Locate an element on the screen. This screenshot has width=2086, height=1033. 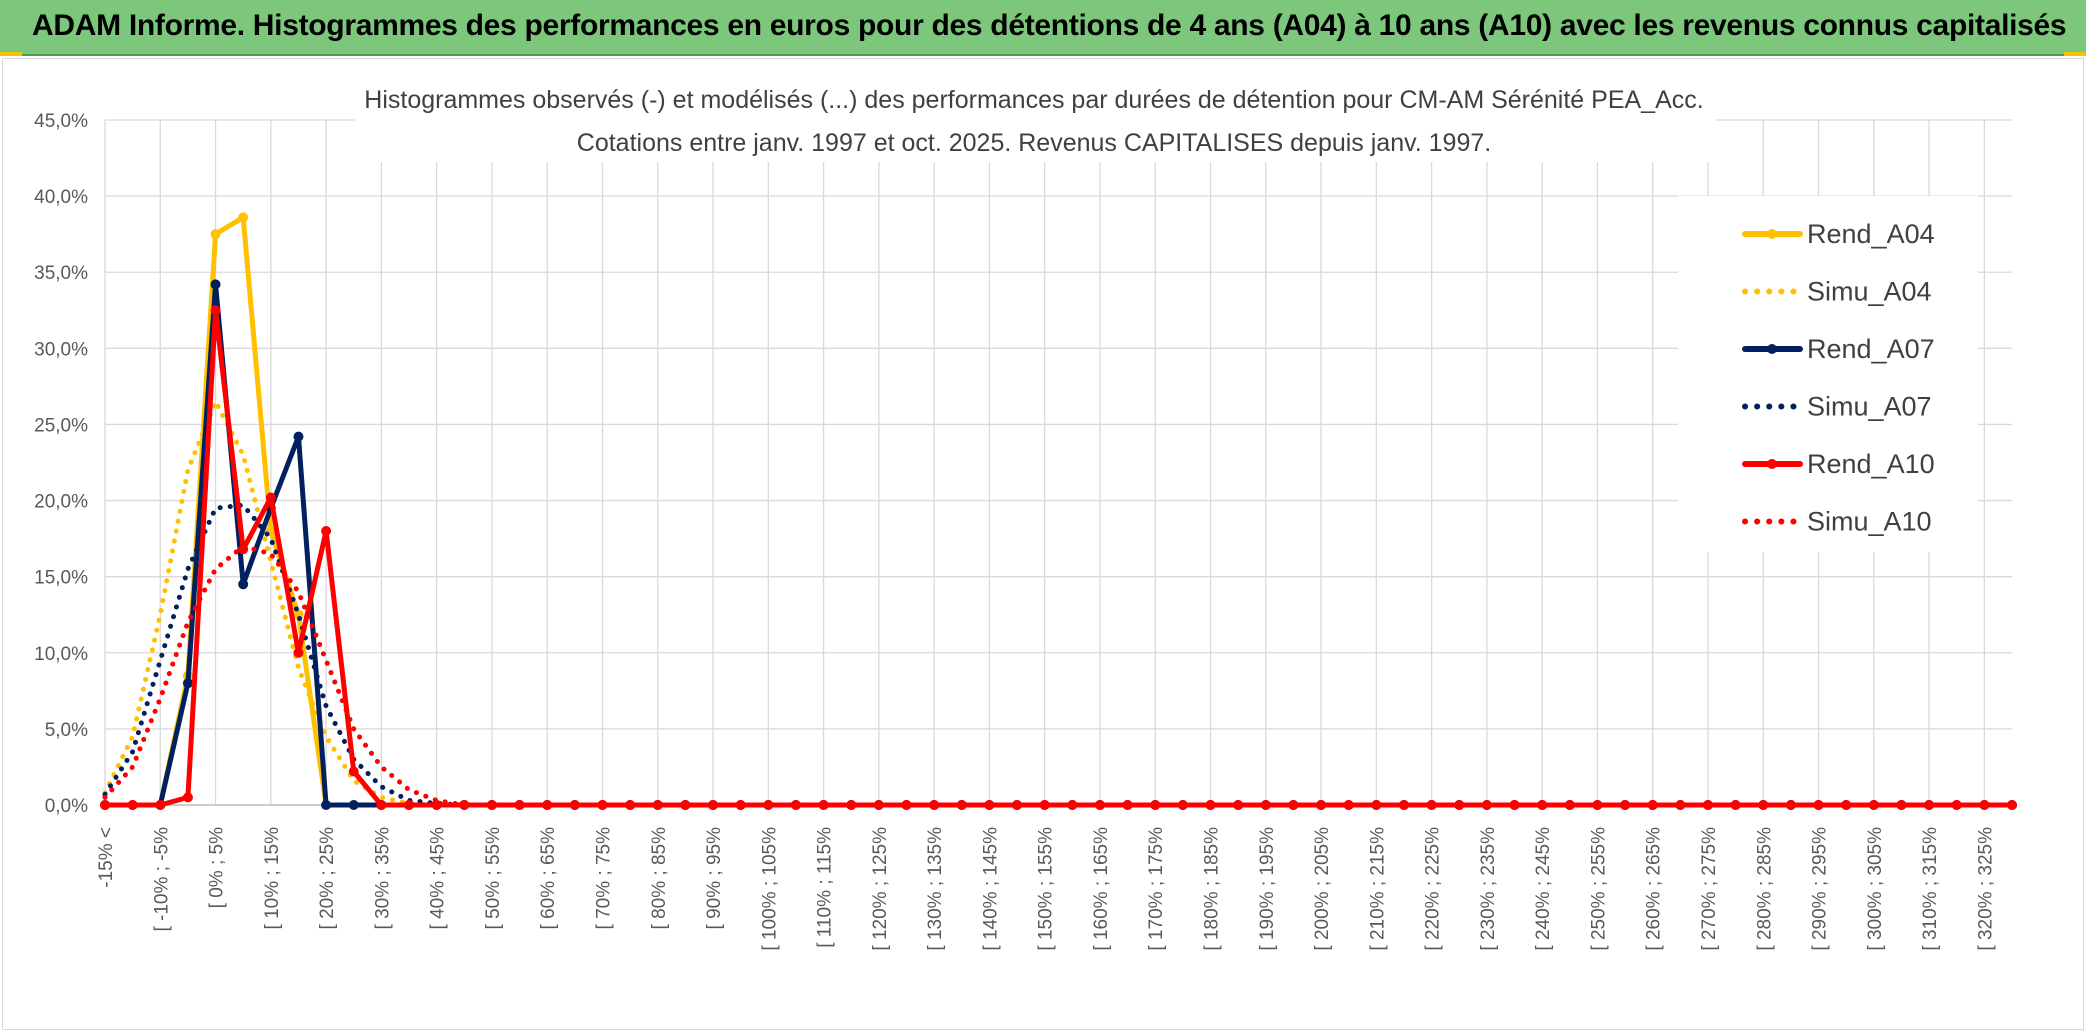
x-tick-label: [ 150% ; 155% is located at coordinates (1046, 889).